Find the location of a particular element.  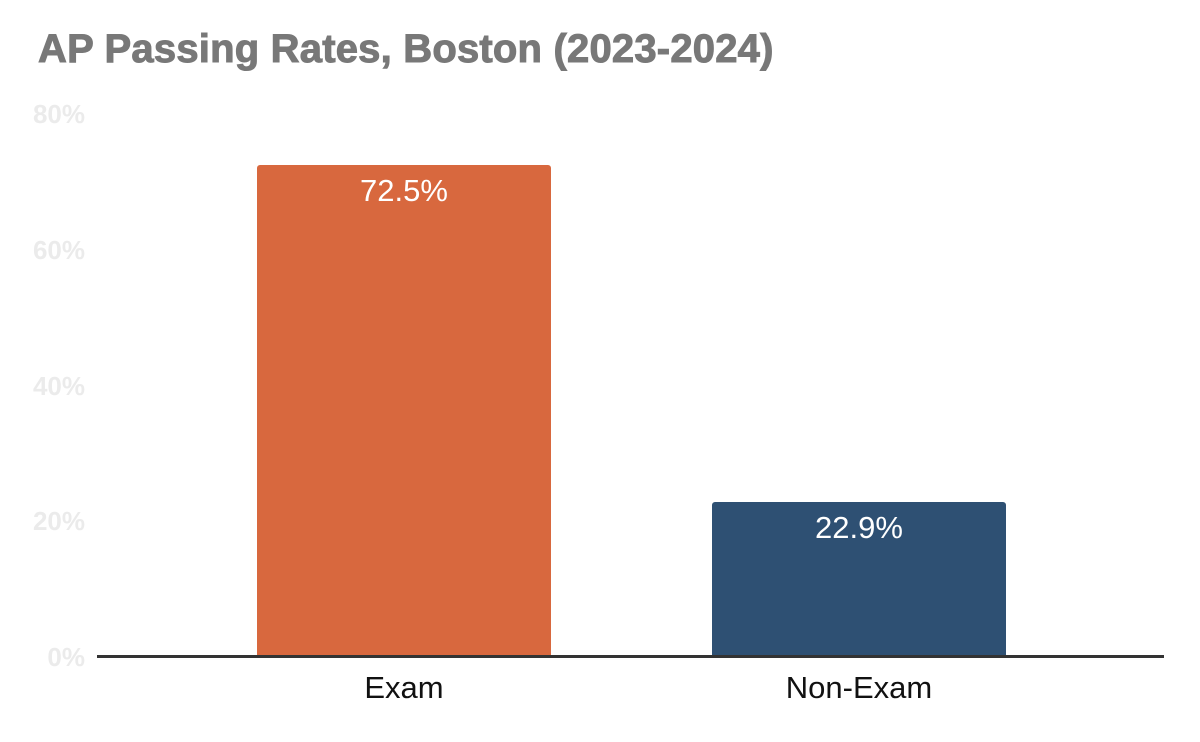

y-axis-tick-label: 60% is located at coordinates (58, 249).